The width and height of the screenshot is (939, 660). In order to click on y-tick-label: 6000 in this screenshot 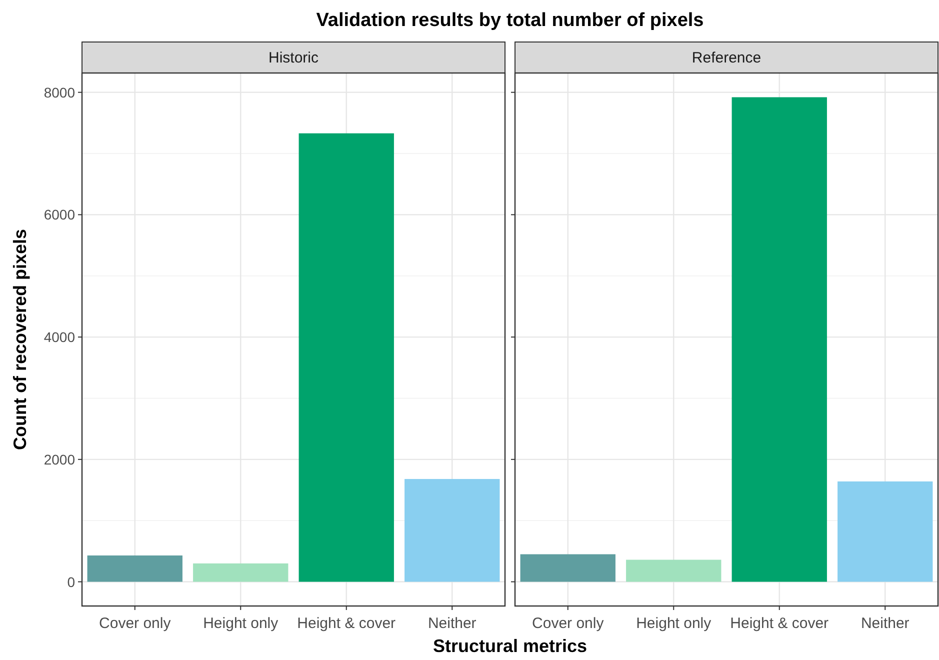, I will do `click(60, 214)`.